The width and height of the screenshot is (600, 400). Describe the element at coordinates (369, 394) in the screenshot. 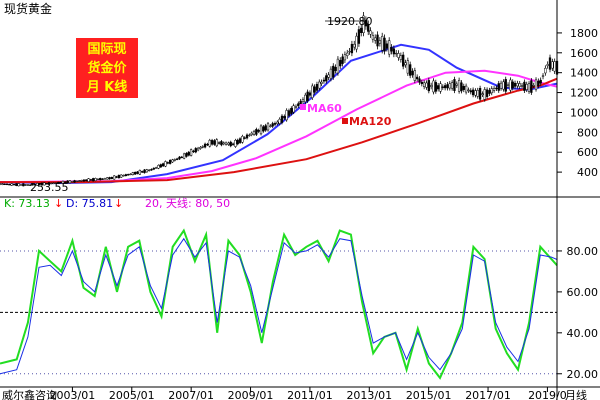

I see `x-tick-label: 2013/01` at that location.